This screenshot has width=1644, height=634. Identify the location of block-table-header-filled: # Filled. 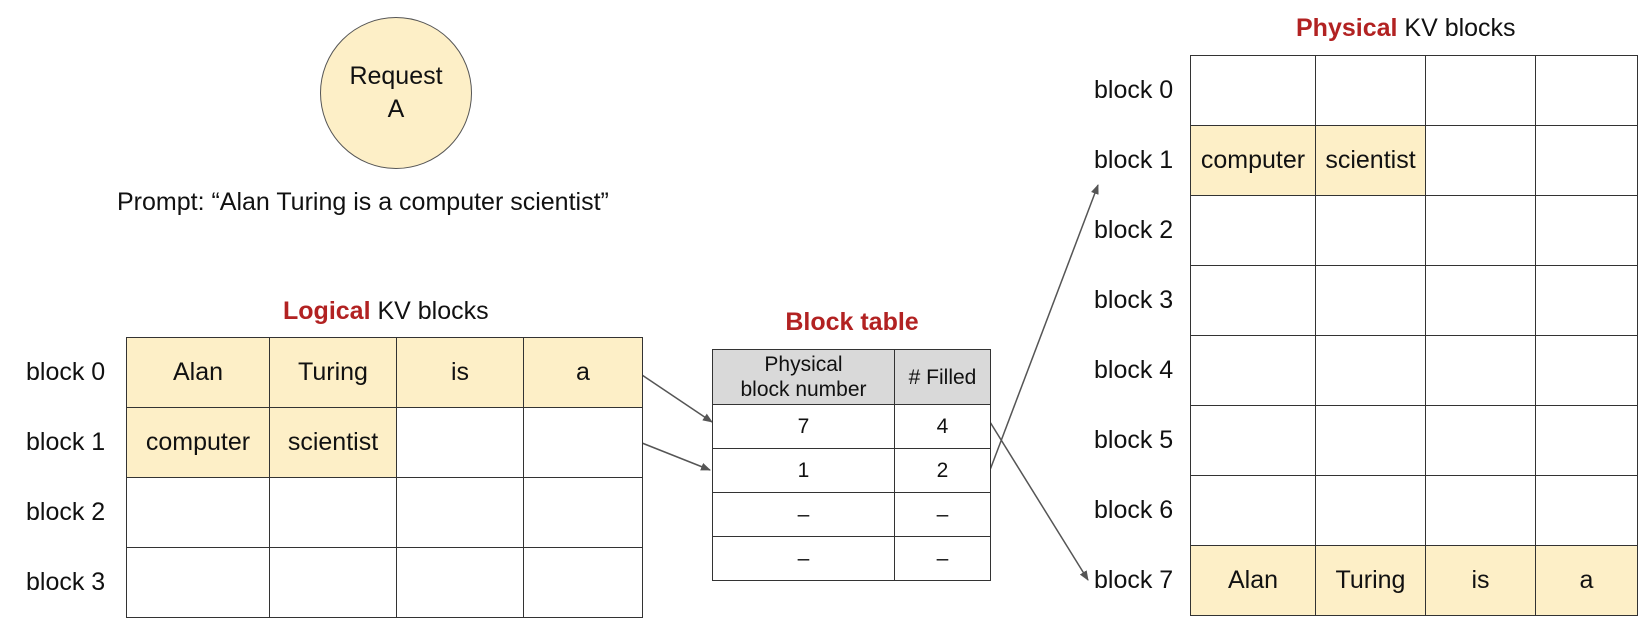
(942, 377).